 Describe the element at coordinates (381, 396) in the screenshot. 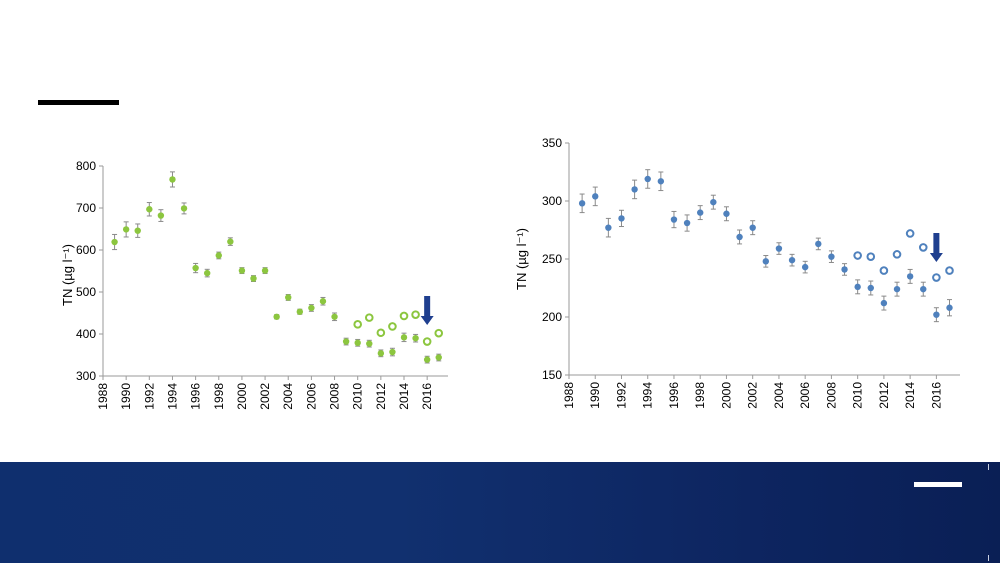

I see `x-tick-label: 2012` at that location.